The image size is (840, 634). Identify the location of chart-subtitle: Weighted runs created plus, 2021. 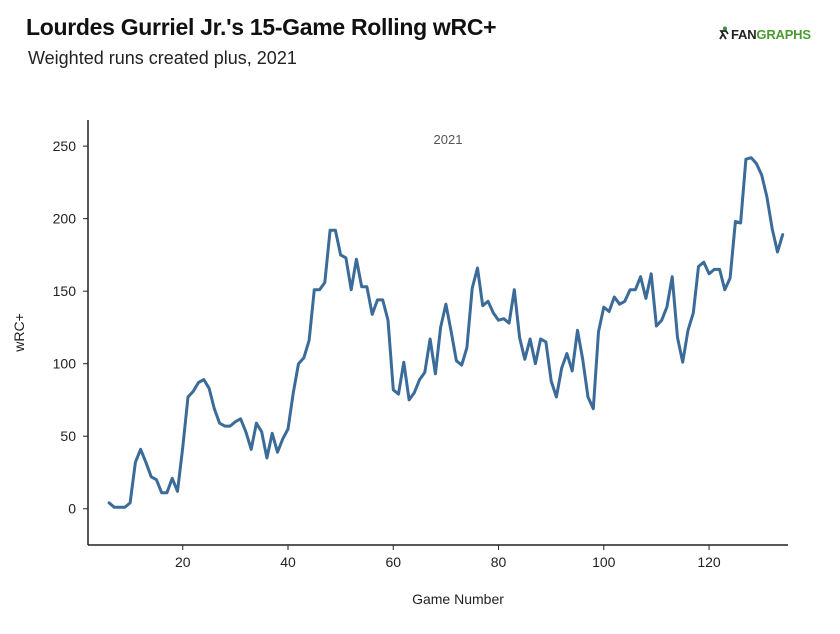
(162, 58).